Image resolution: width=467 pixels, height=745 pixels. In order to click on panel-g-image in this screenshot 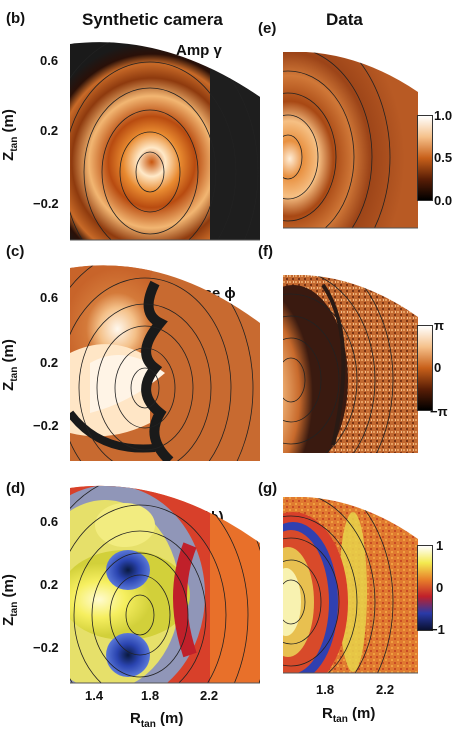, I will do `click(350, 585)`.